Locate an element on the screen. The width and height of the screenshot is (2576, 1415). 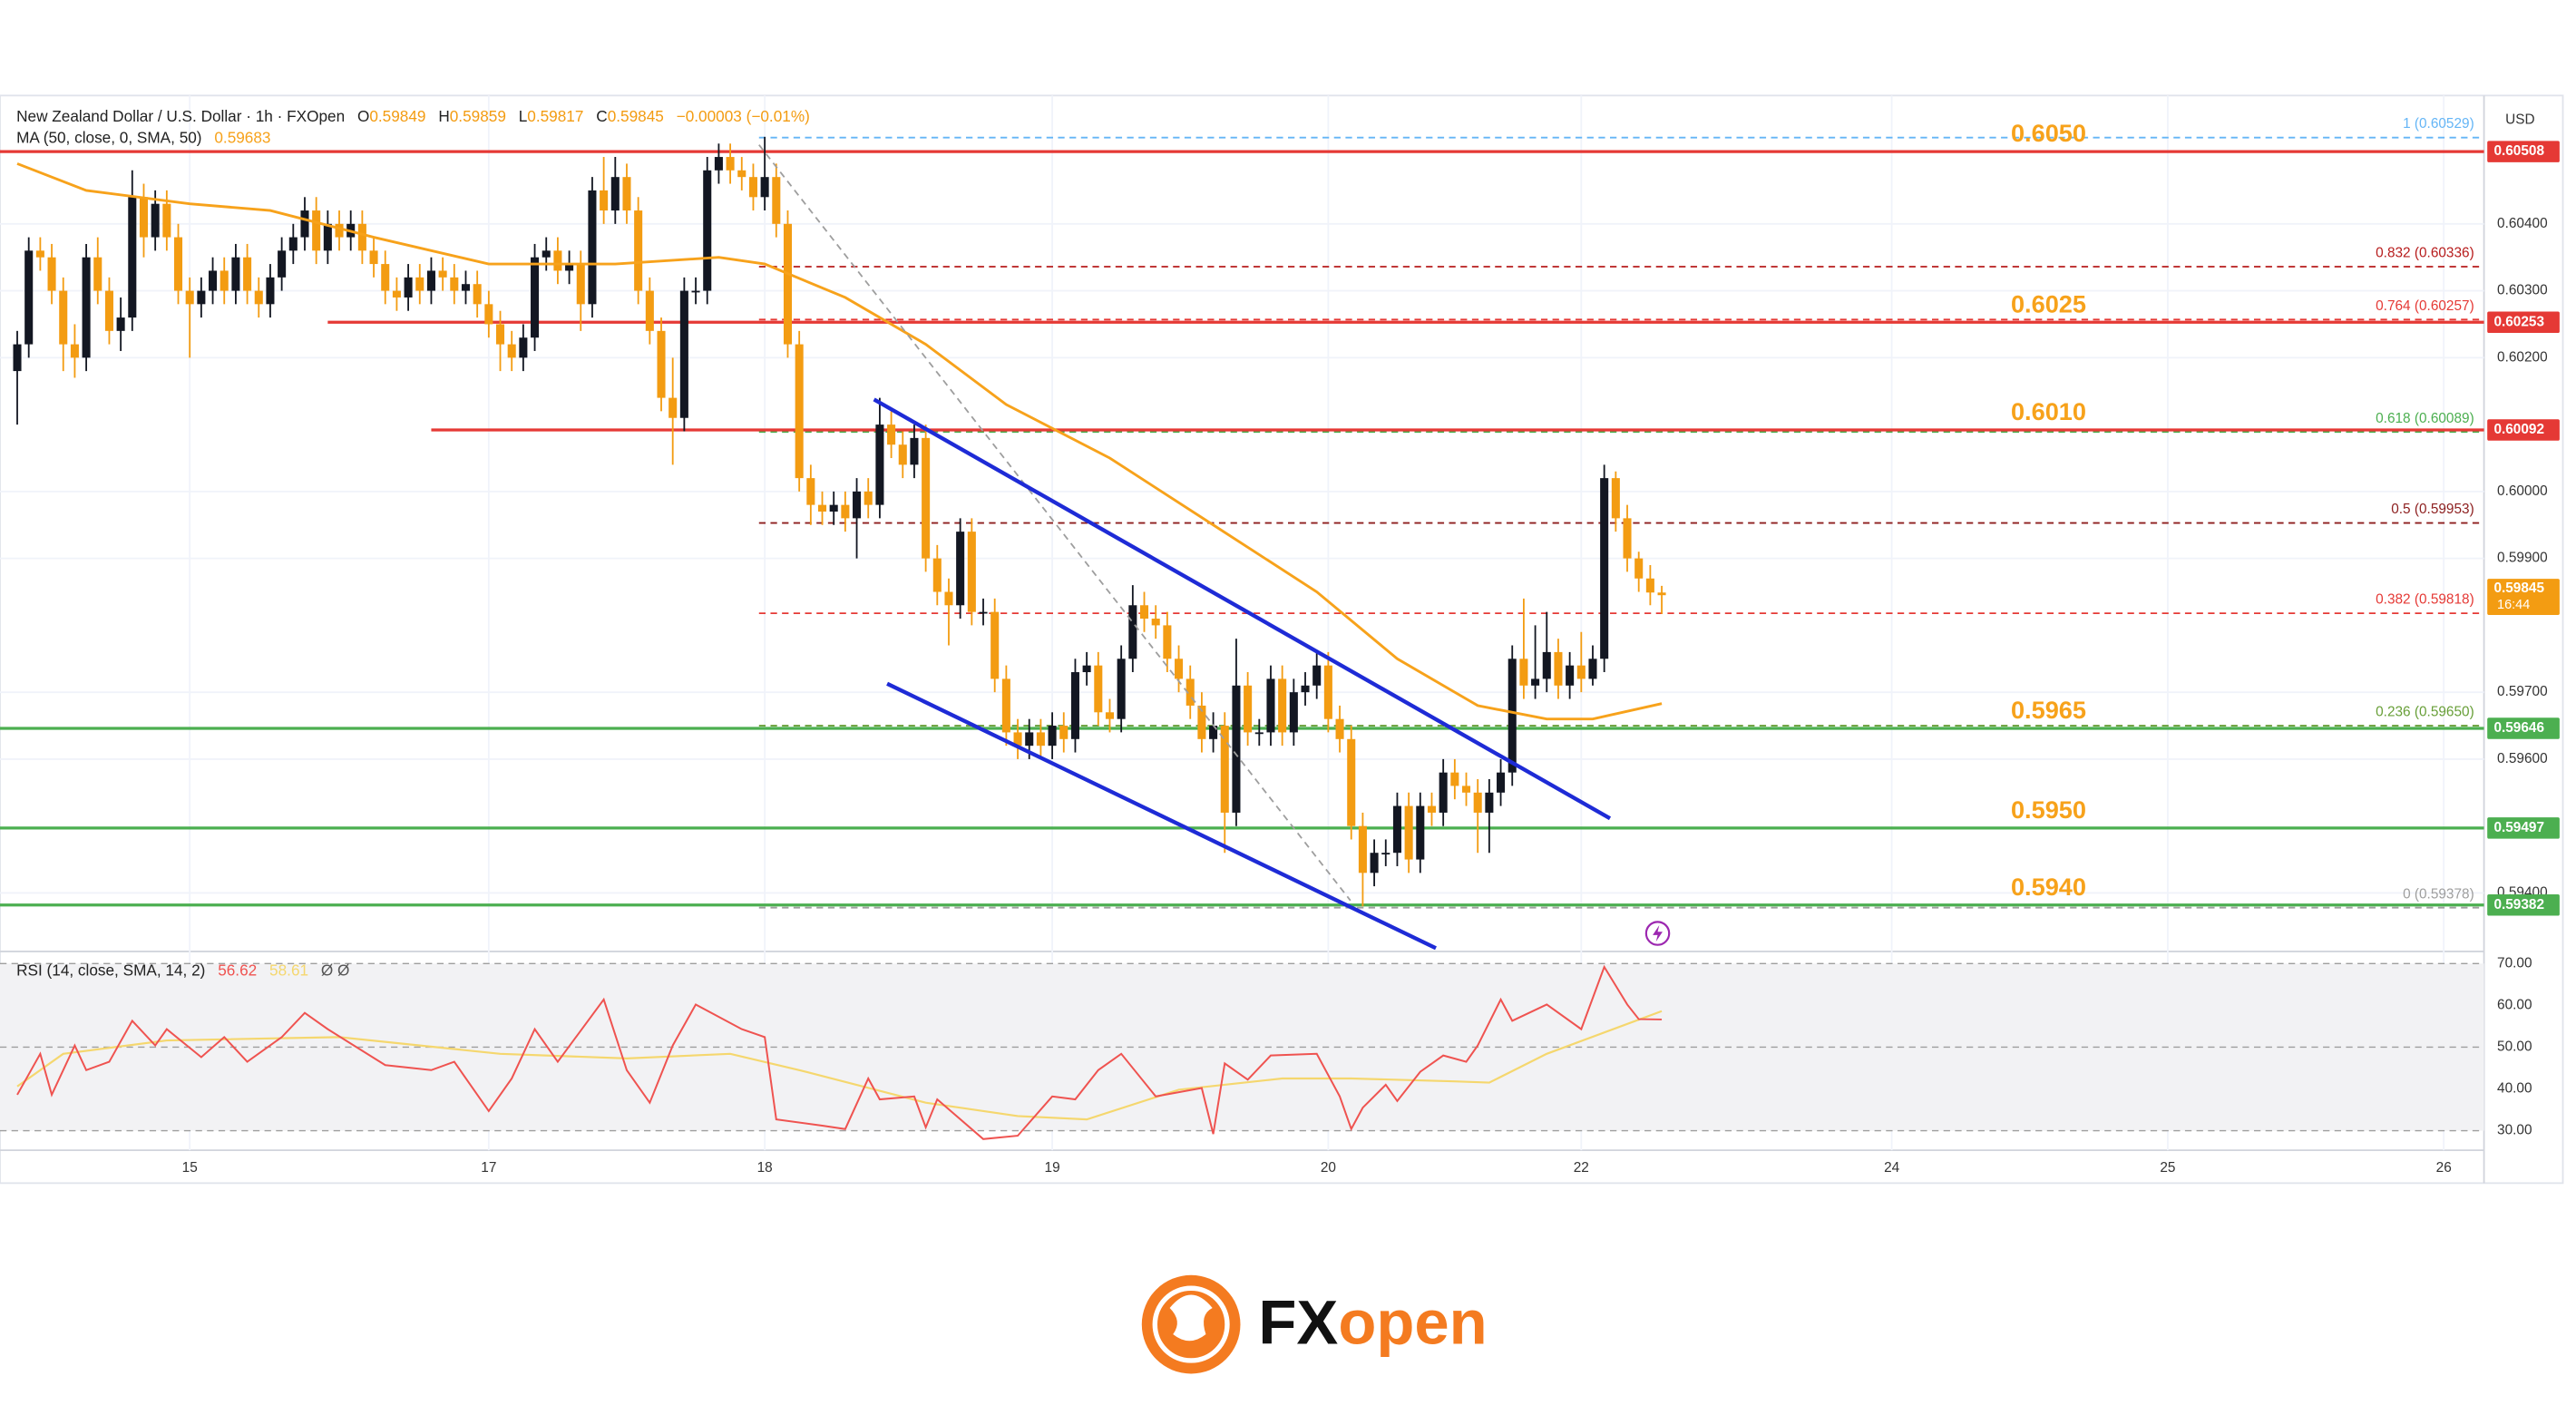
channel-lower is located at coordinates (1161, 816).